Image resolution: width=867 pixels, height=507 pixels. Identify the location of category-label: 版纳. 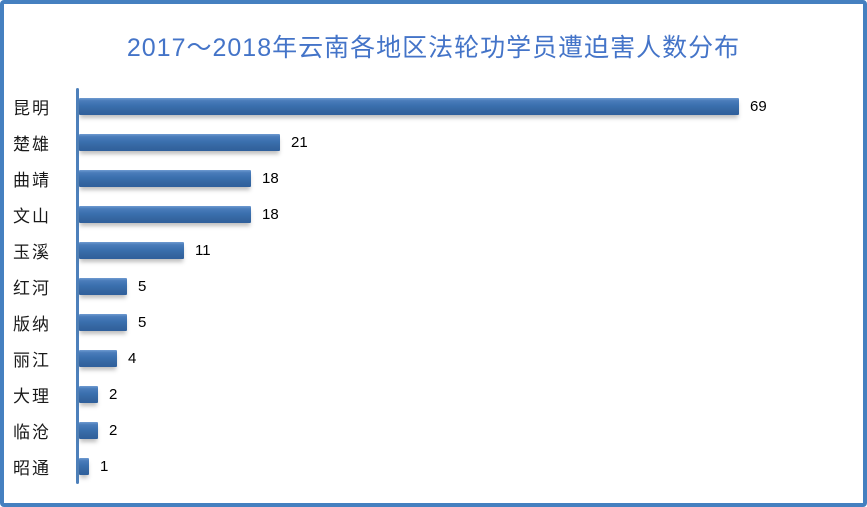
(32, 324).